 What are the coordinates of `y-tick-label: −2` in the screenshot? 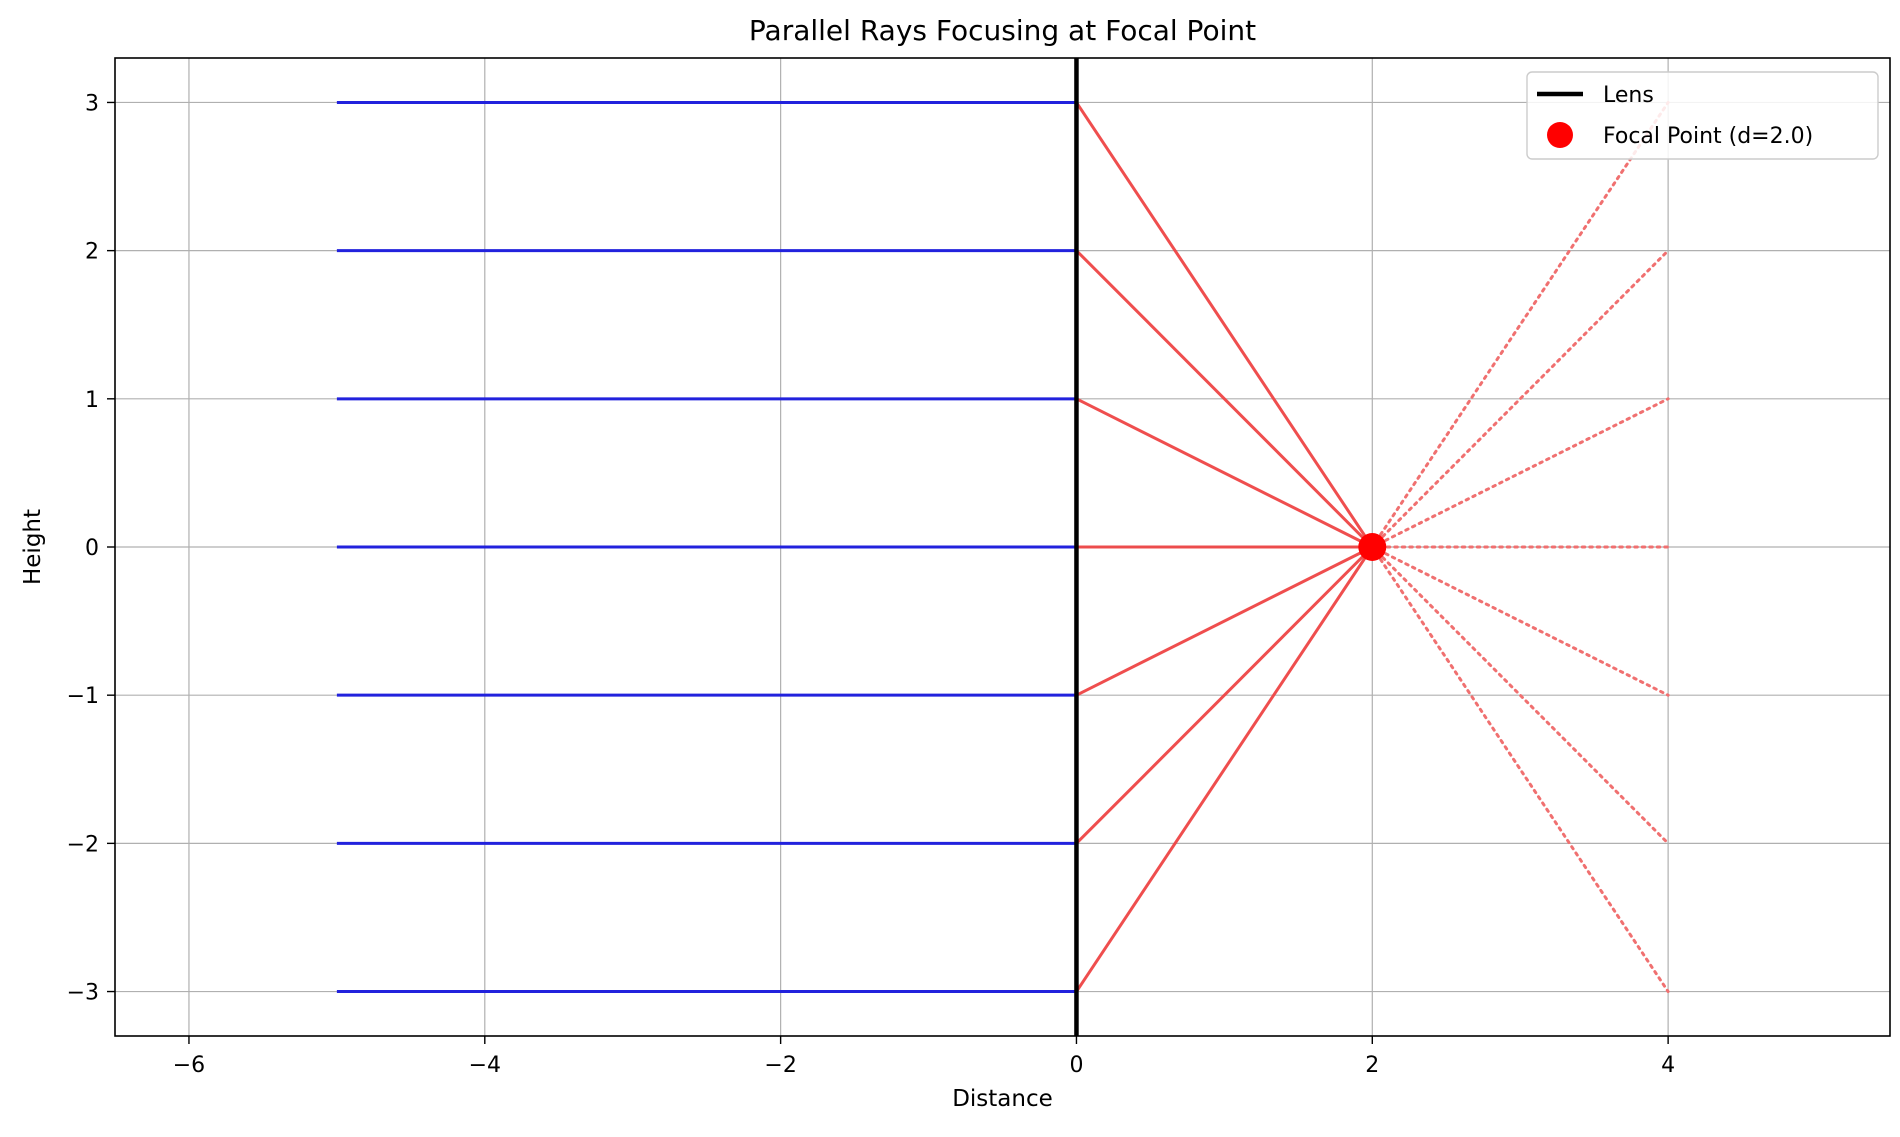 It's located at (83, 844).